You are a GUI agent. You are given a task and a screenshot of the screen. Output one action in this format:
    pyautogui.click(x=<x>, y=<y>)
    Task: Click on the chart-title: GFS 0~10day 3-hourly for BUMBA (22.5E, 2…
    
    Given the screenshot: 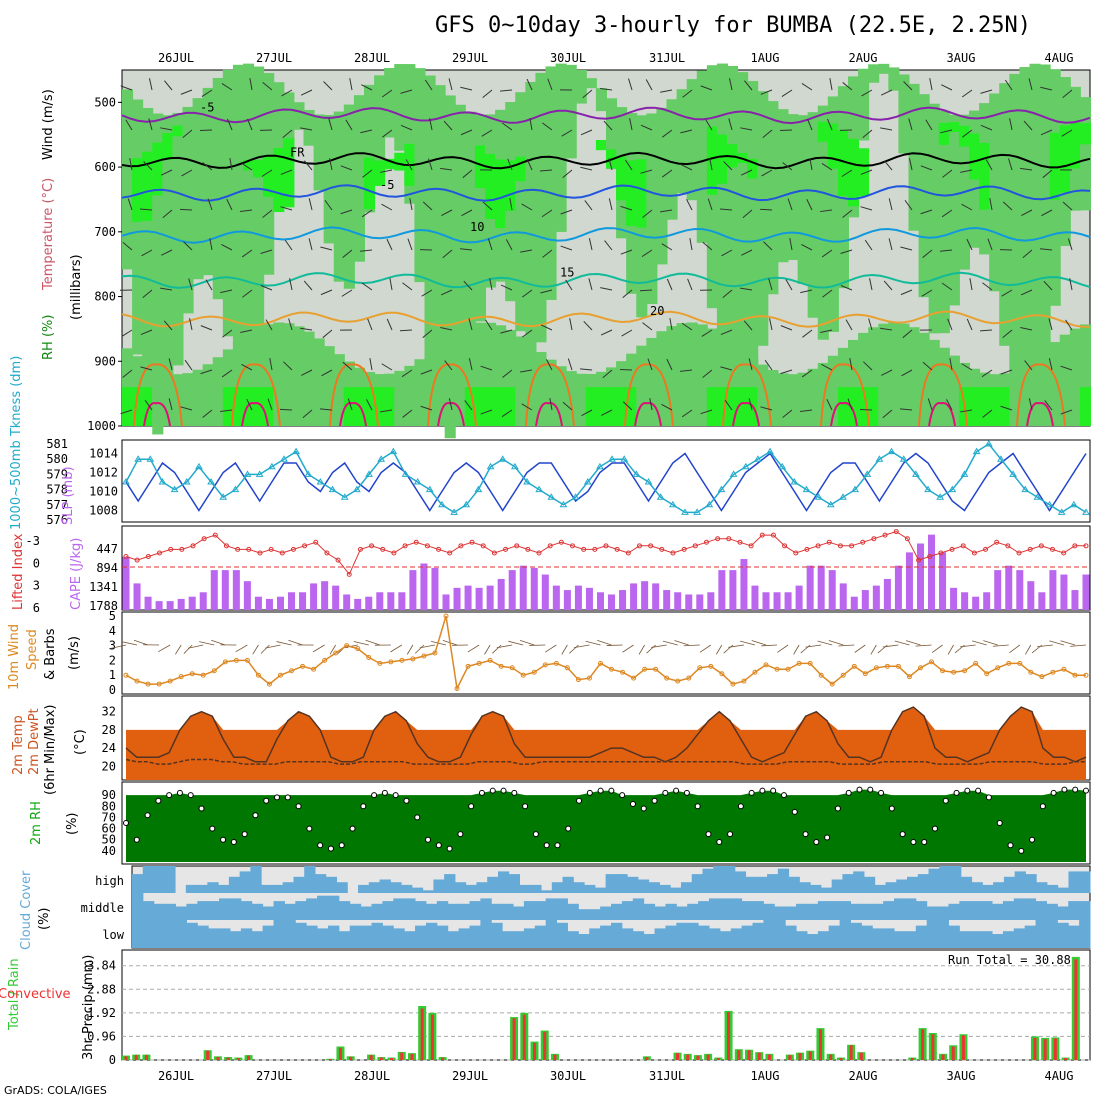 What is the action you would take?
    pyautogui.click(x=733, y=25)
    